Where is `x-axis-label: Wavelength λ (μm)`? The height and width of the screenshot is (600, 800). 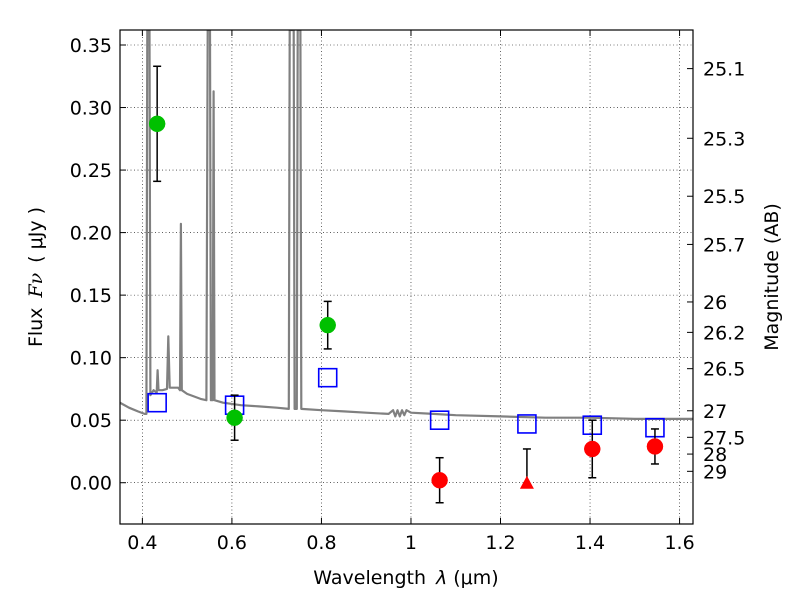 x-axis-label: Wavelength λ (μm) is located at coordinates (405, 578).